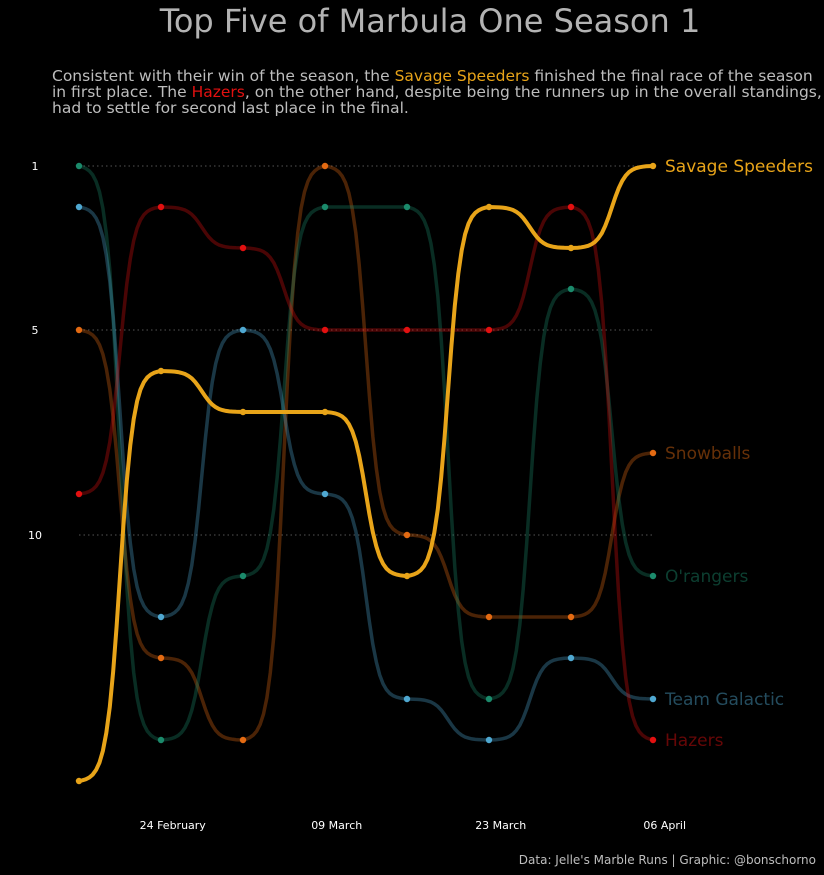 The image size is (824, 875). I want to click on subtitle-highlight-savage-speeders: Savage Speeders, so click(462, 76).